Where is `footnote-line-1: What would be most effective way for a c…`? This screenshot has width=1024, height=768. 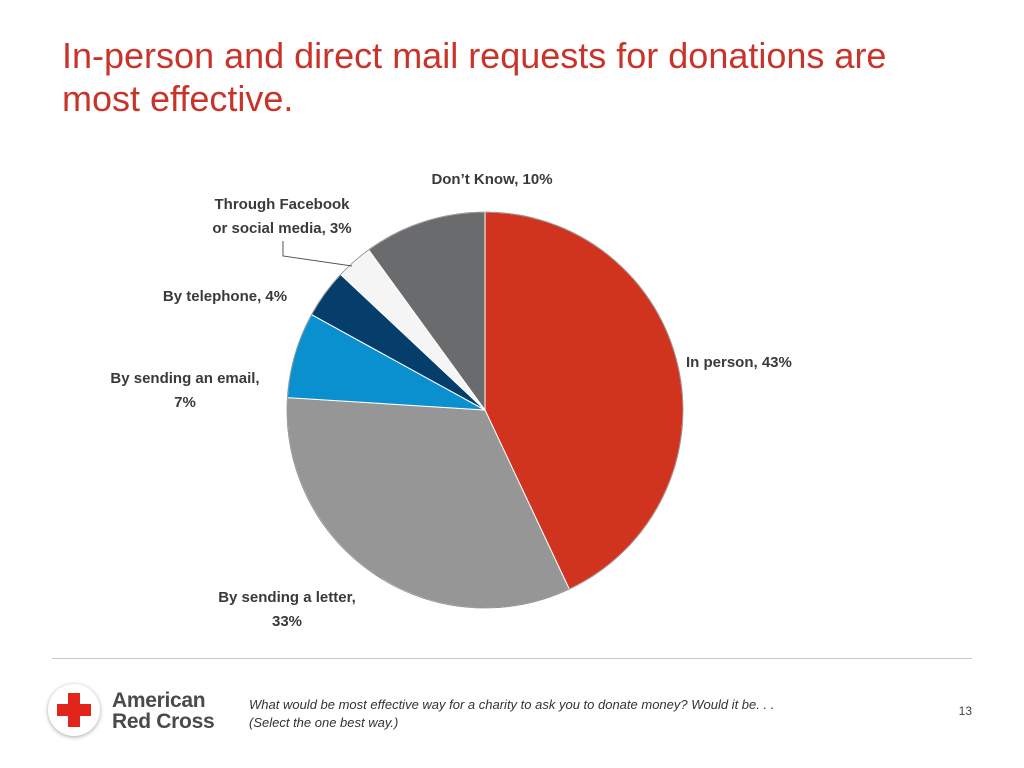
footnote-line-1: What would be most effective way for a c… is located at coordinates (512, 704).